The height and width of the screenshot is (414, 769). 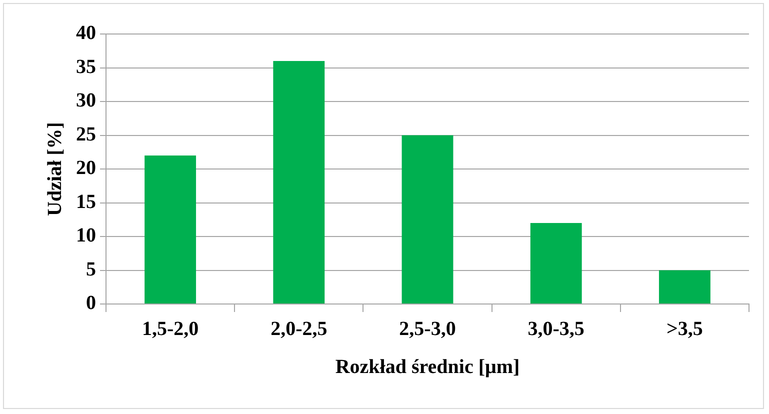 What do you see at coordinates (55, 169) in the screenshot?
I see `y-axis-title: Udział [%]` at bounding box center [55, 169].